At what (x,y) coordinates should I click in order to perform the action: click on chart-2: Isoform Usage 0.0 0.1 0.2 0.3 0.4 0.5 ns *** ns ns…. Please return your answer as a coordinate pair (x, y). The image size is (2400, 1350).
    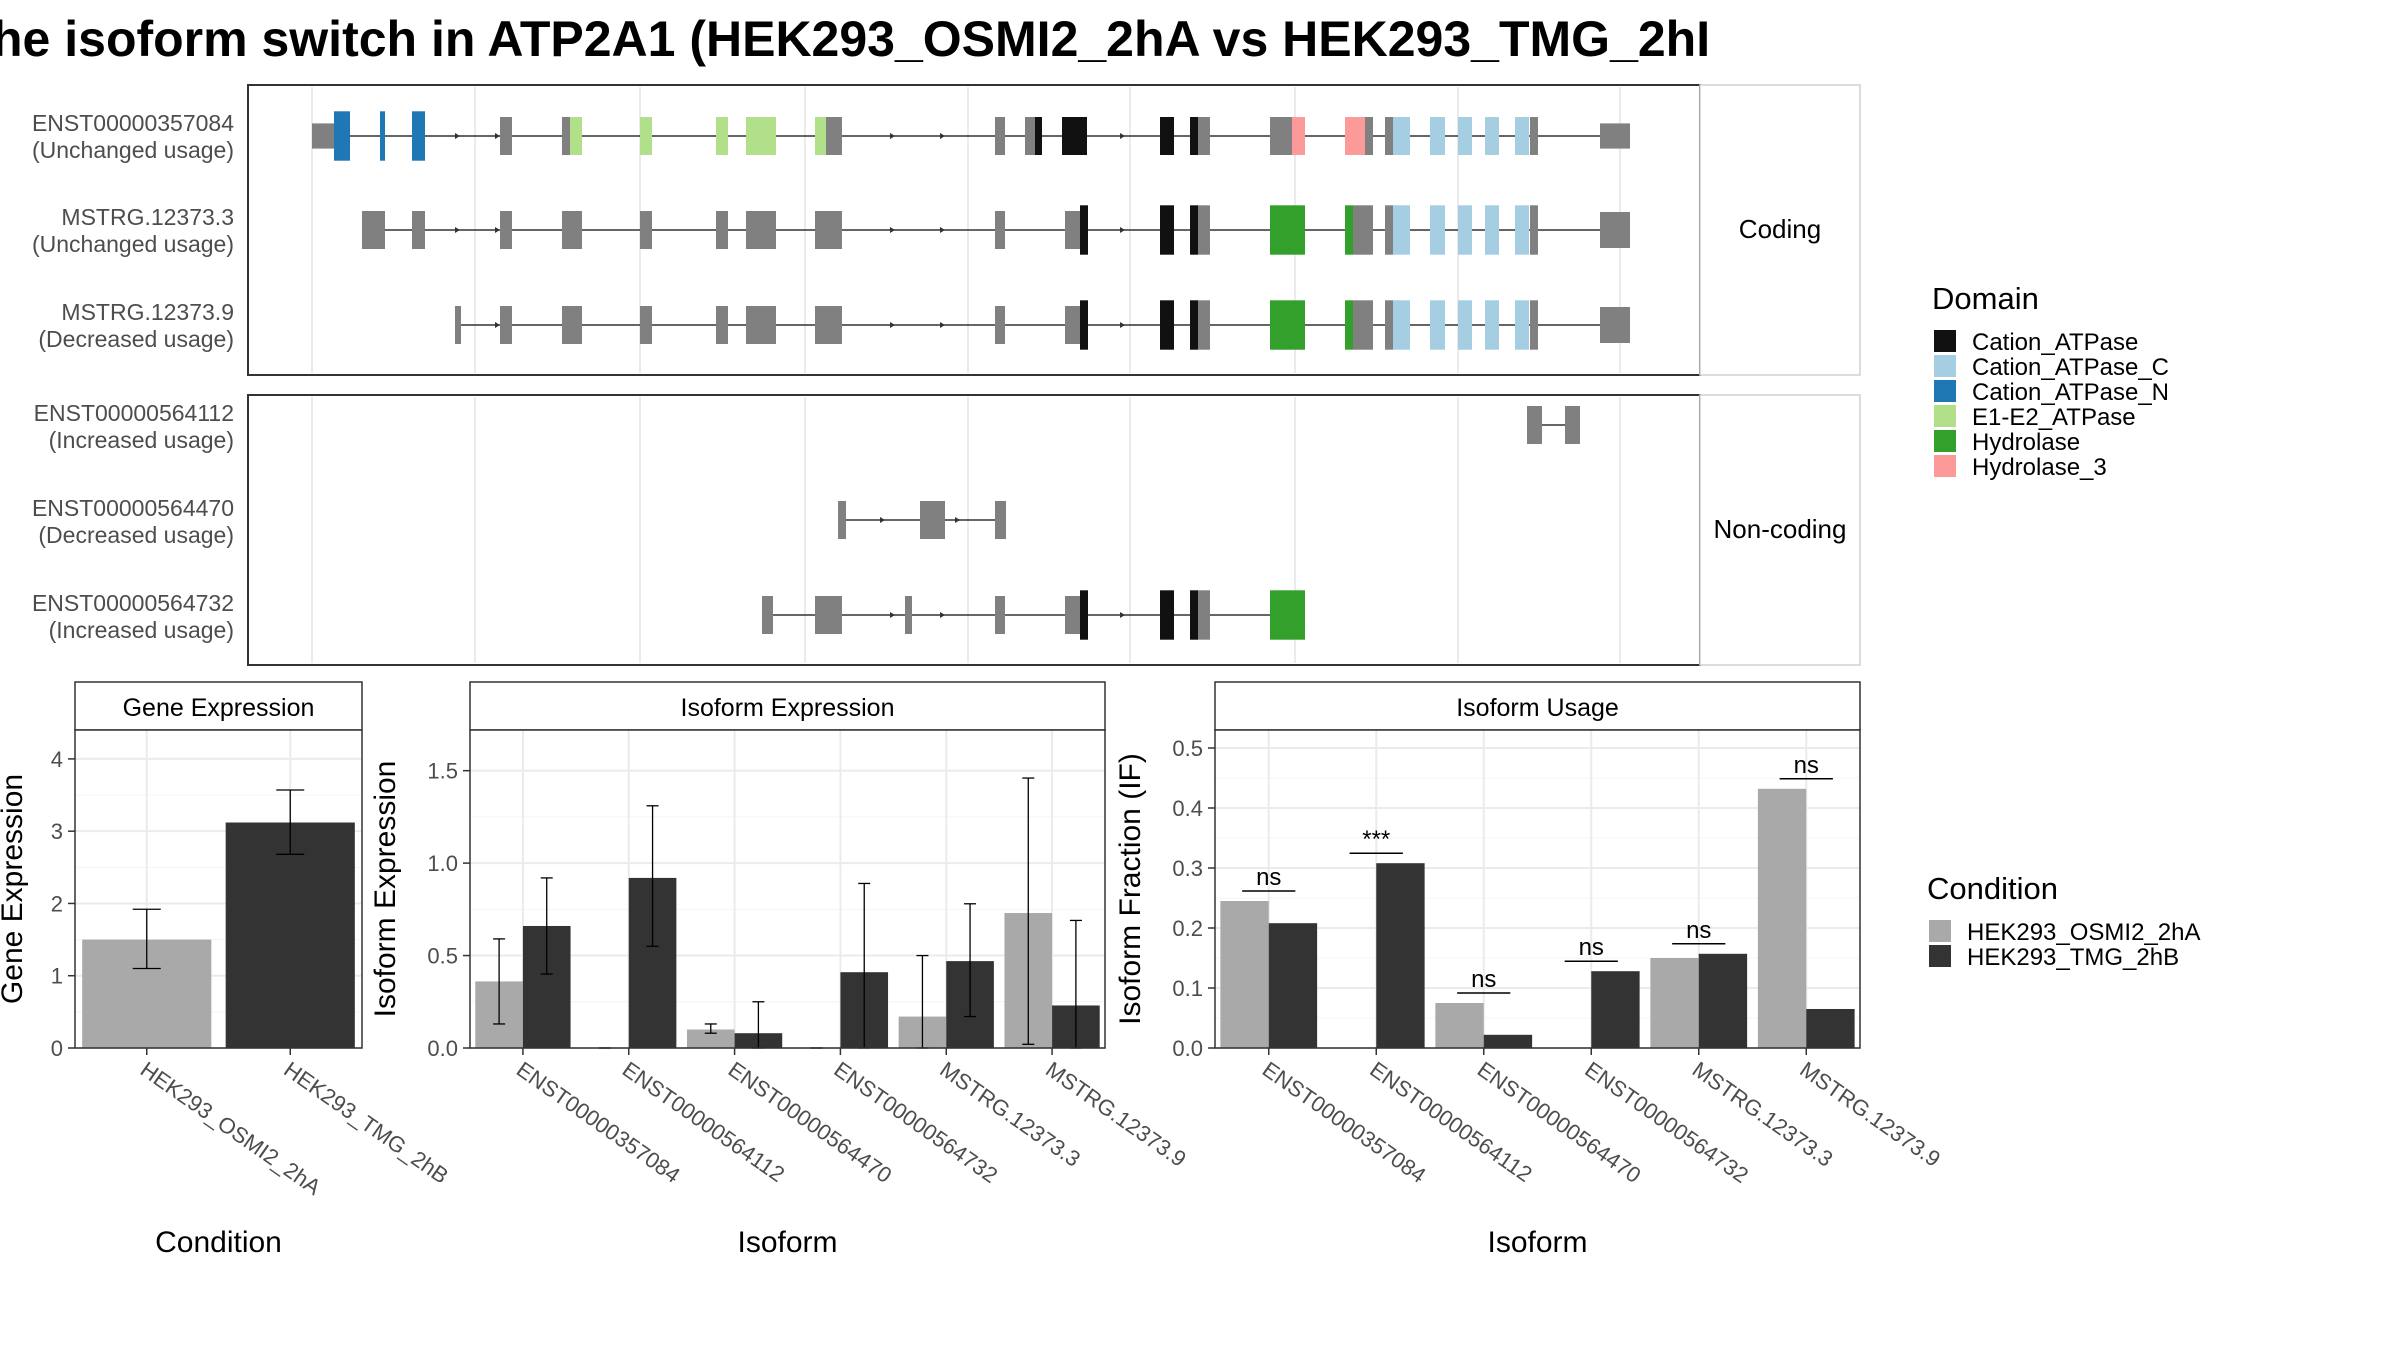
    Looking at the image, I should click on (1529, 970).